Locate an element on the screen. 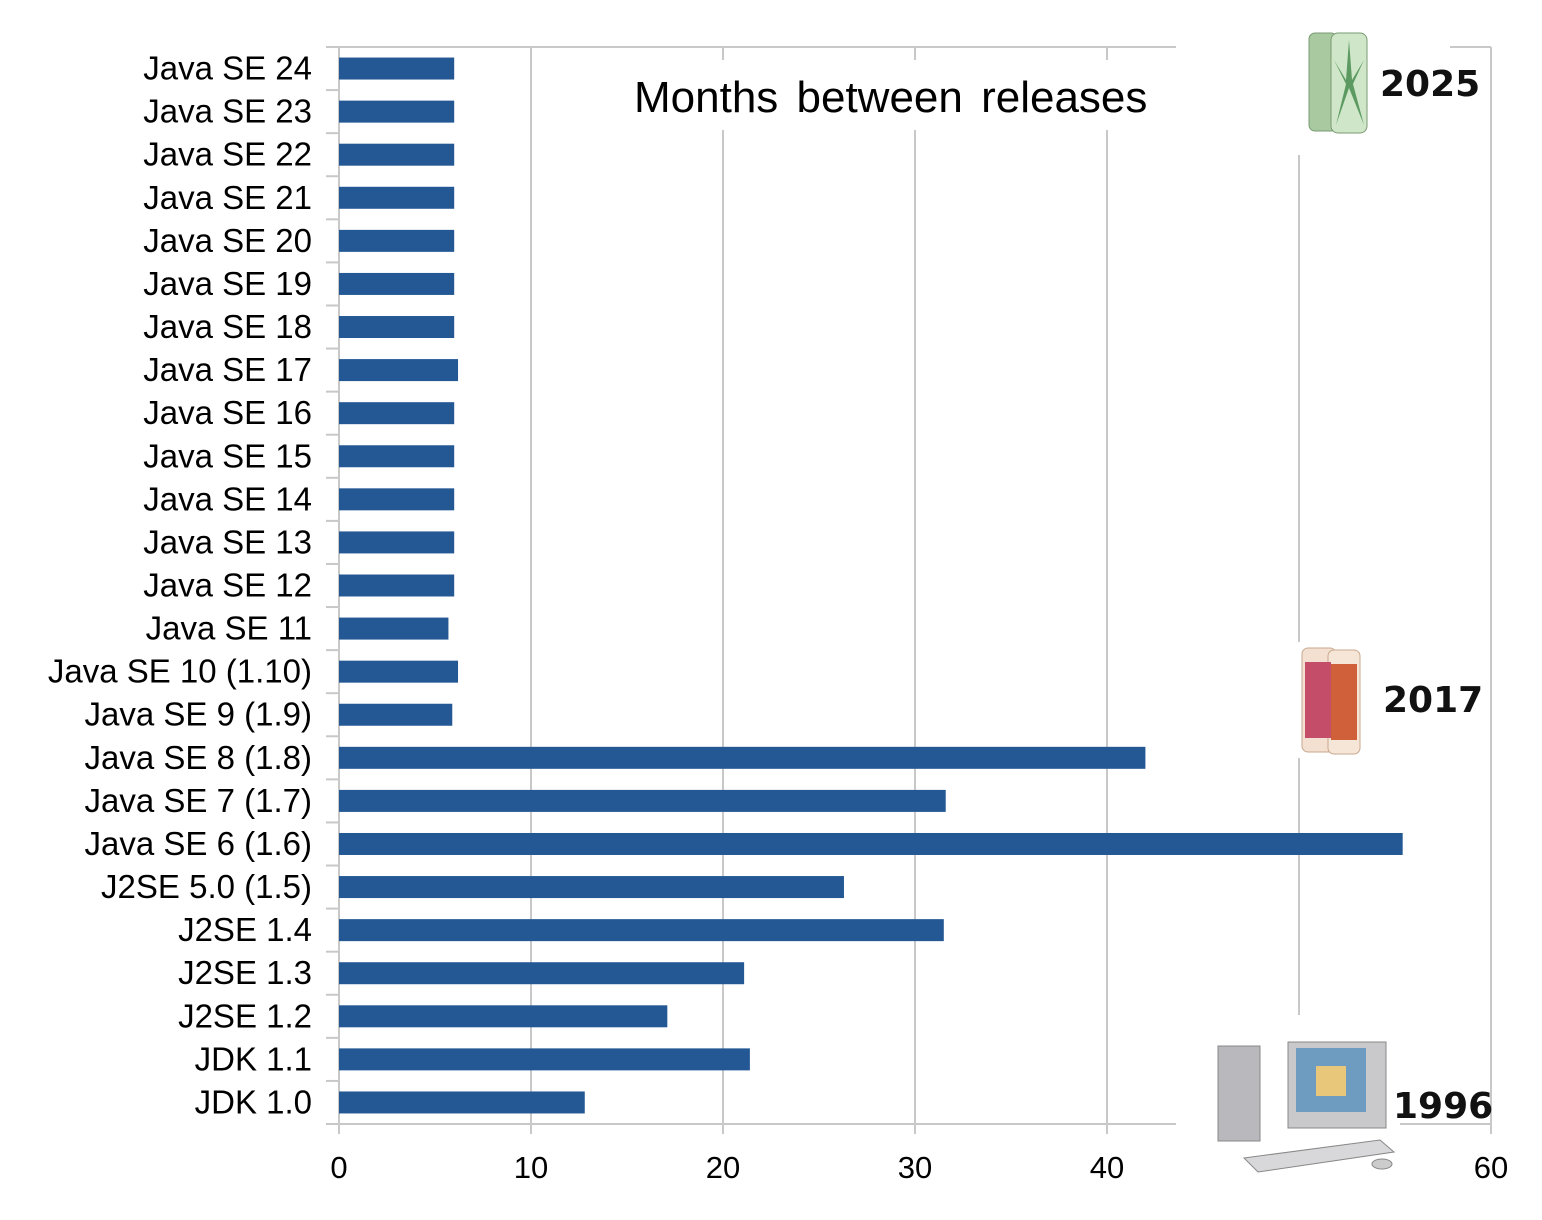 This screenshot has width=1542, height=1220. annotation-year: 2017 is located at coordinates (1433, 700).